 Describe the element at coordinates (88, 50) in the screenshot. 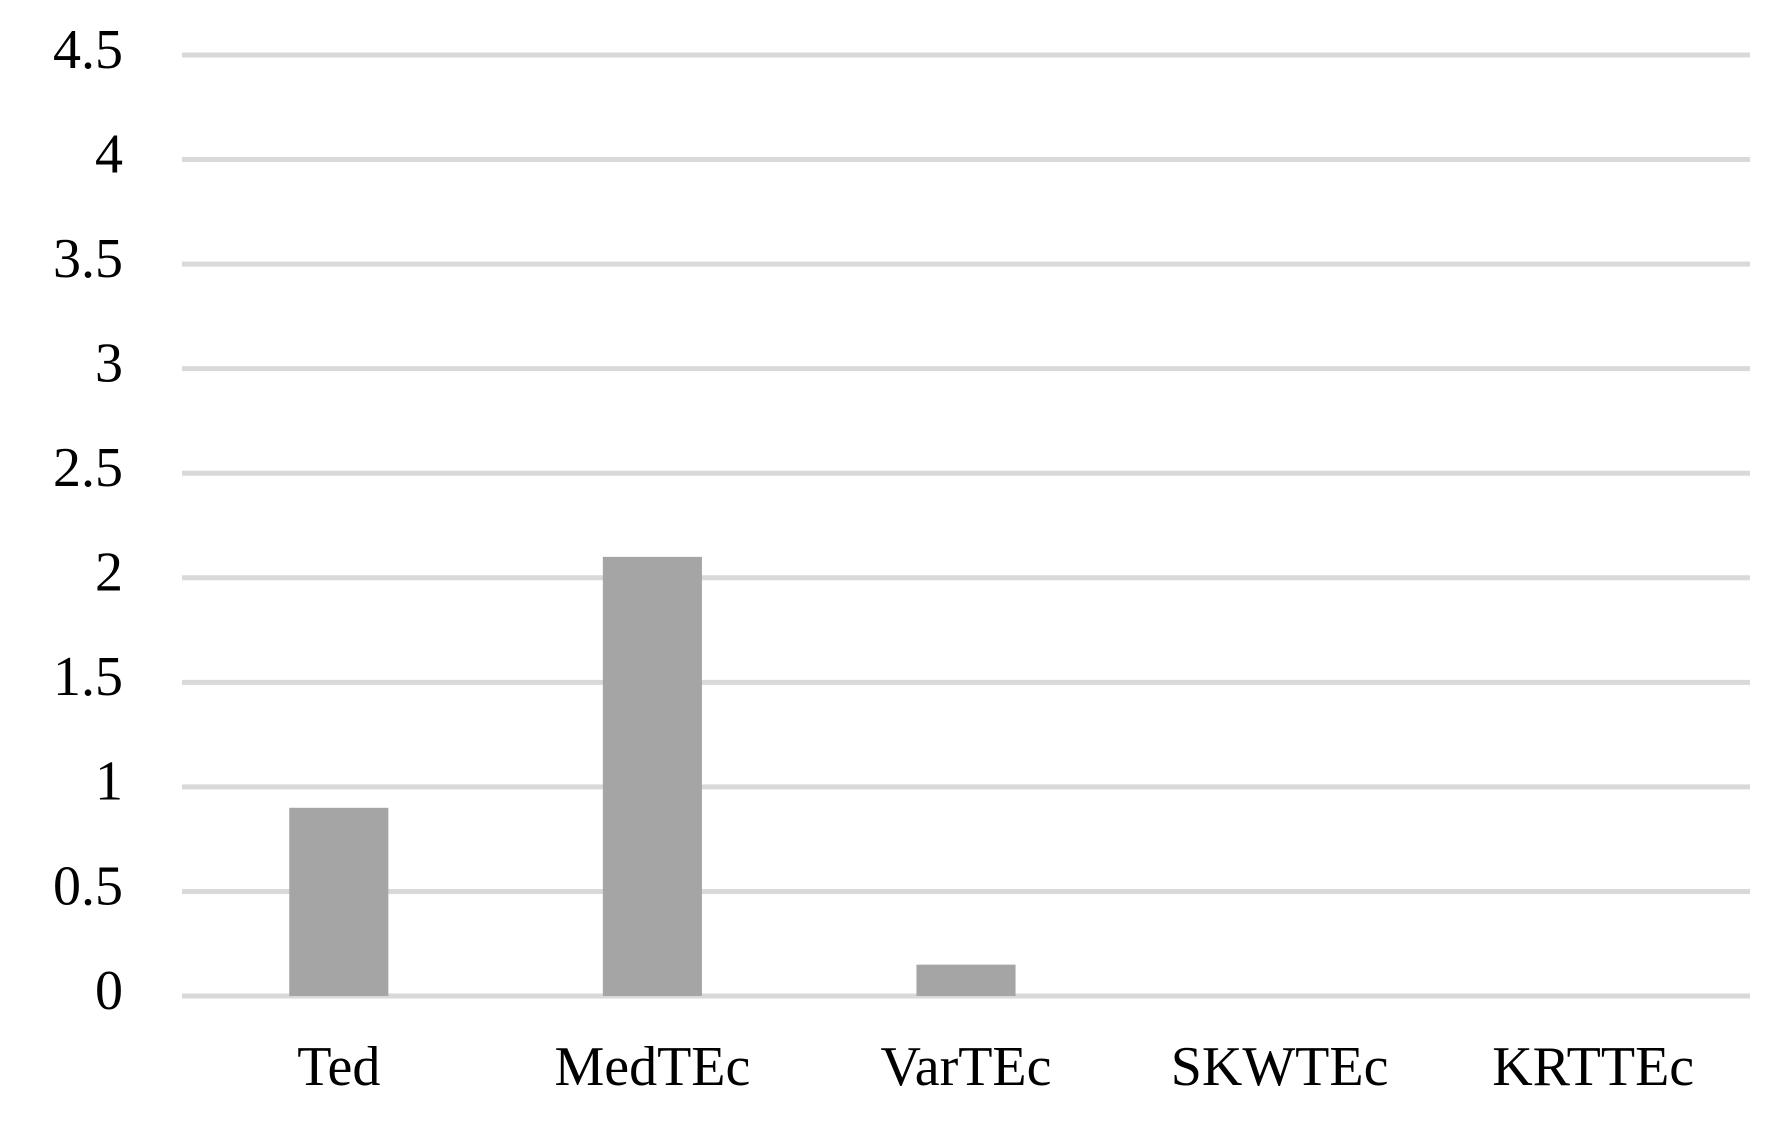

I see `y-tick-label: 4.5` at that location.